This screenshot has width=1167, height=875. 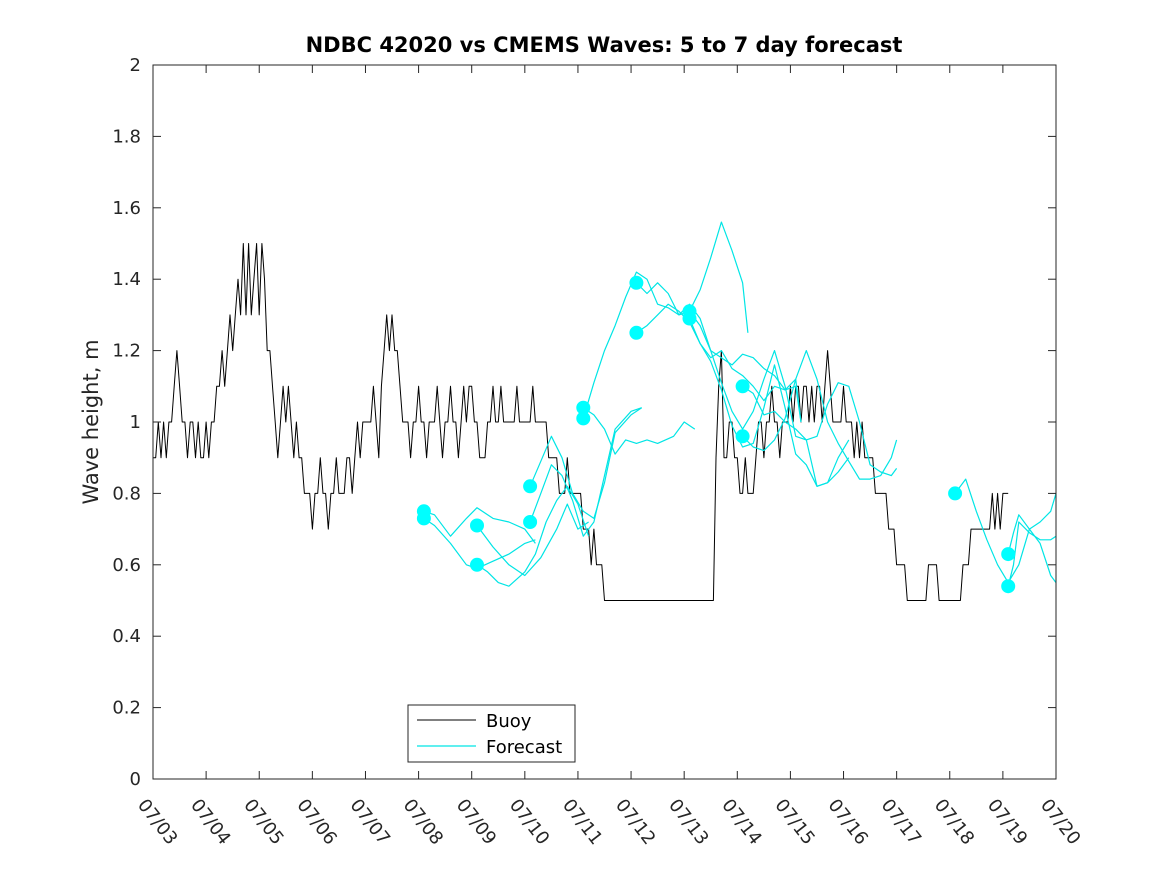 What do you see at coordinates (524, 747) in the screenshot?
I see `legend-forecast-label: Forecast` at bounding box center [524, 747].